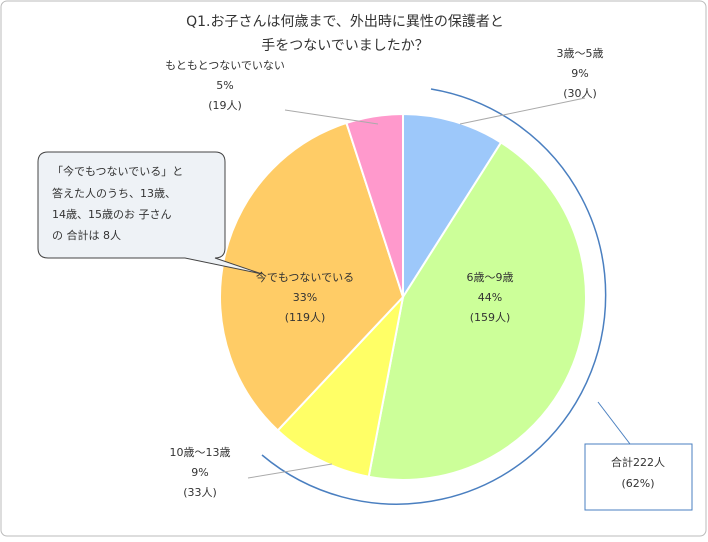 This screenshot has height=542, width=708. I want to click on count-label: (19人), so click(225, 105).